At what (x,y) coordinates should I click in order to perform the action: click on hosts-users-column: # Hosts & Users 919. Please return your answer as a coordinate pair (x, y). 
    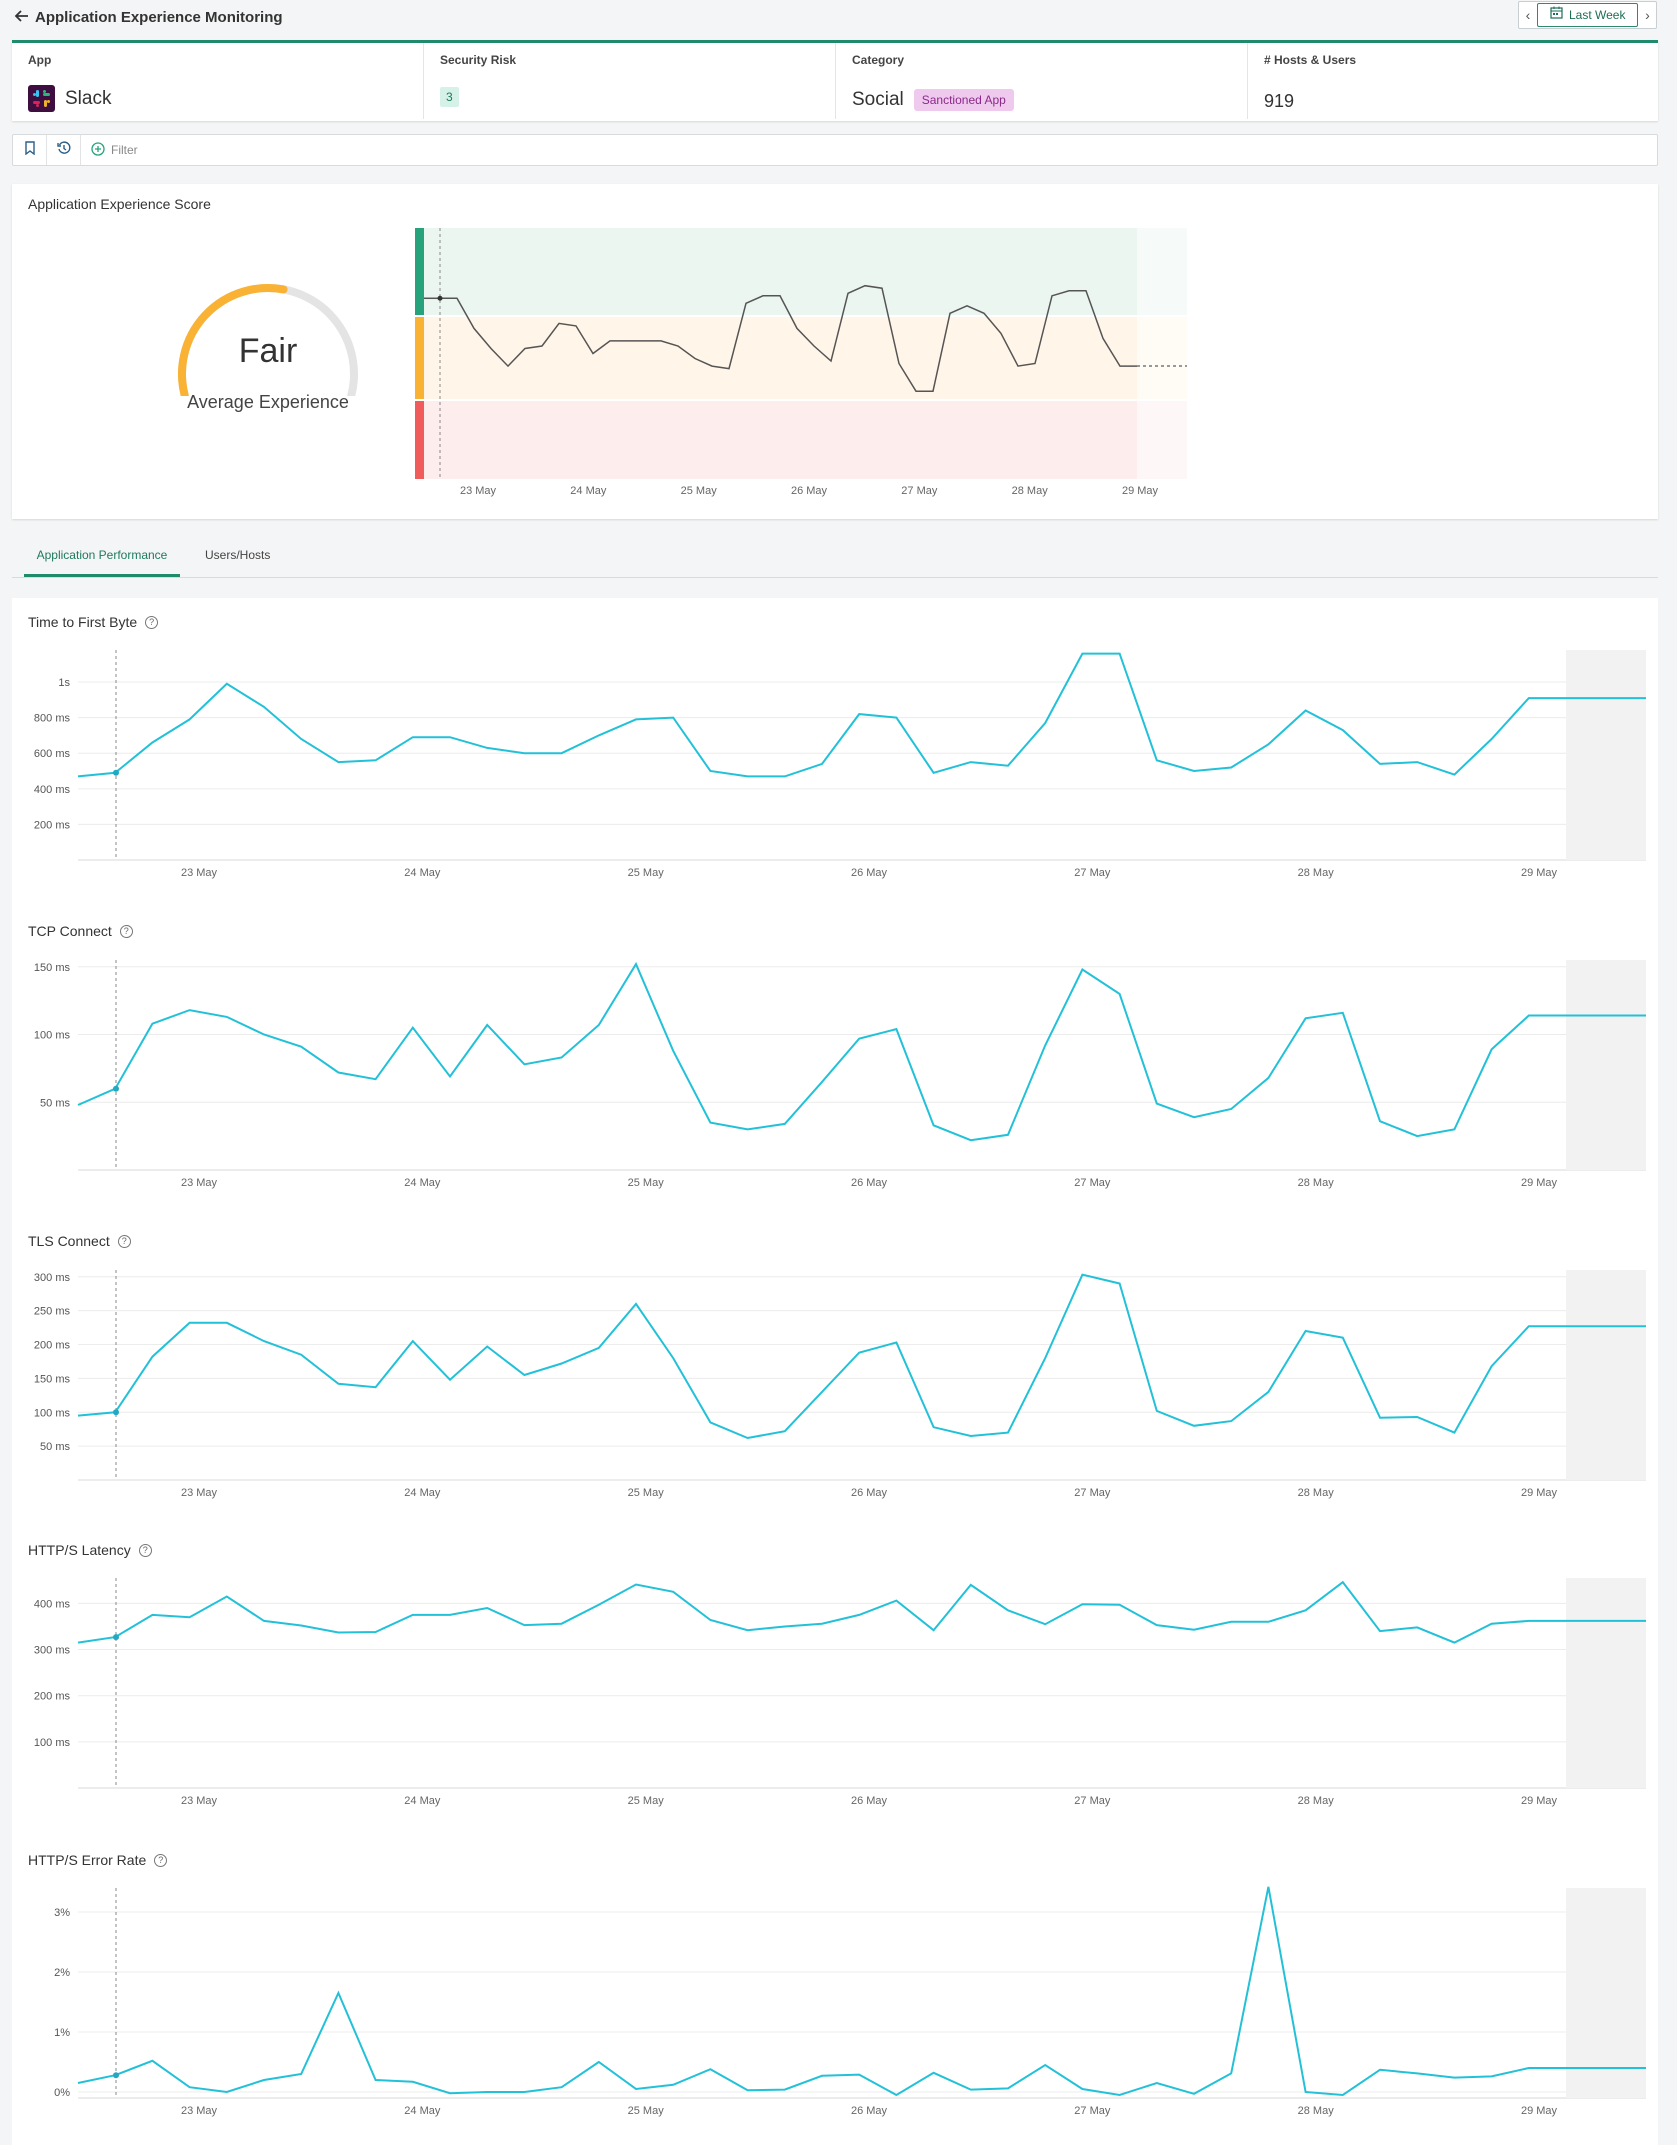
    Looking at the image, I should click on (1453, 81).